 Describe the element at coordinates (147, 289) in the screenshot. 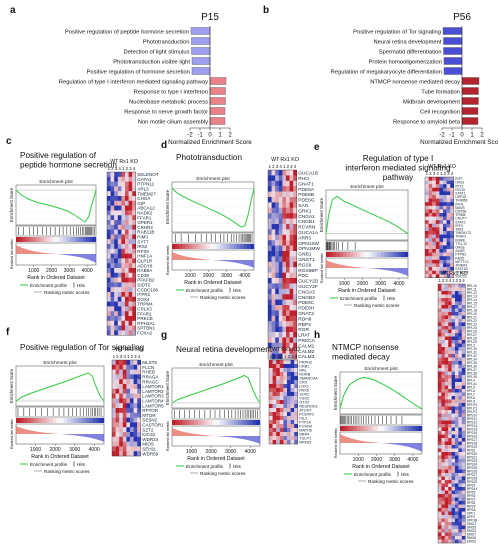

I see `gene-label-c-24: CCDC186` at that location.